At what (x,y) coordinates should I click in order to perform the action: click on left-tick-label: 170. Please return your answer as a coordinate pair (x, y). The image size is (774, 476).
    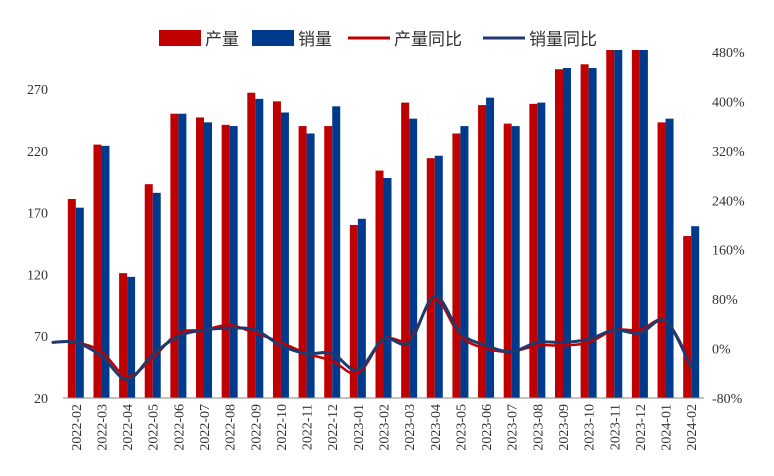
    Looking at the image, I should click on (37, 214).